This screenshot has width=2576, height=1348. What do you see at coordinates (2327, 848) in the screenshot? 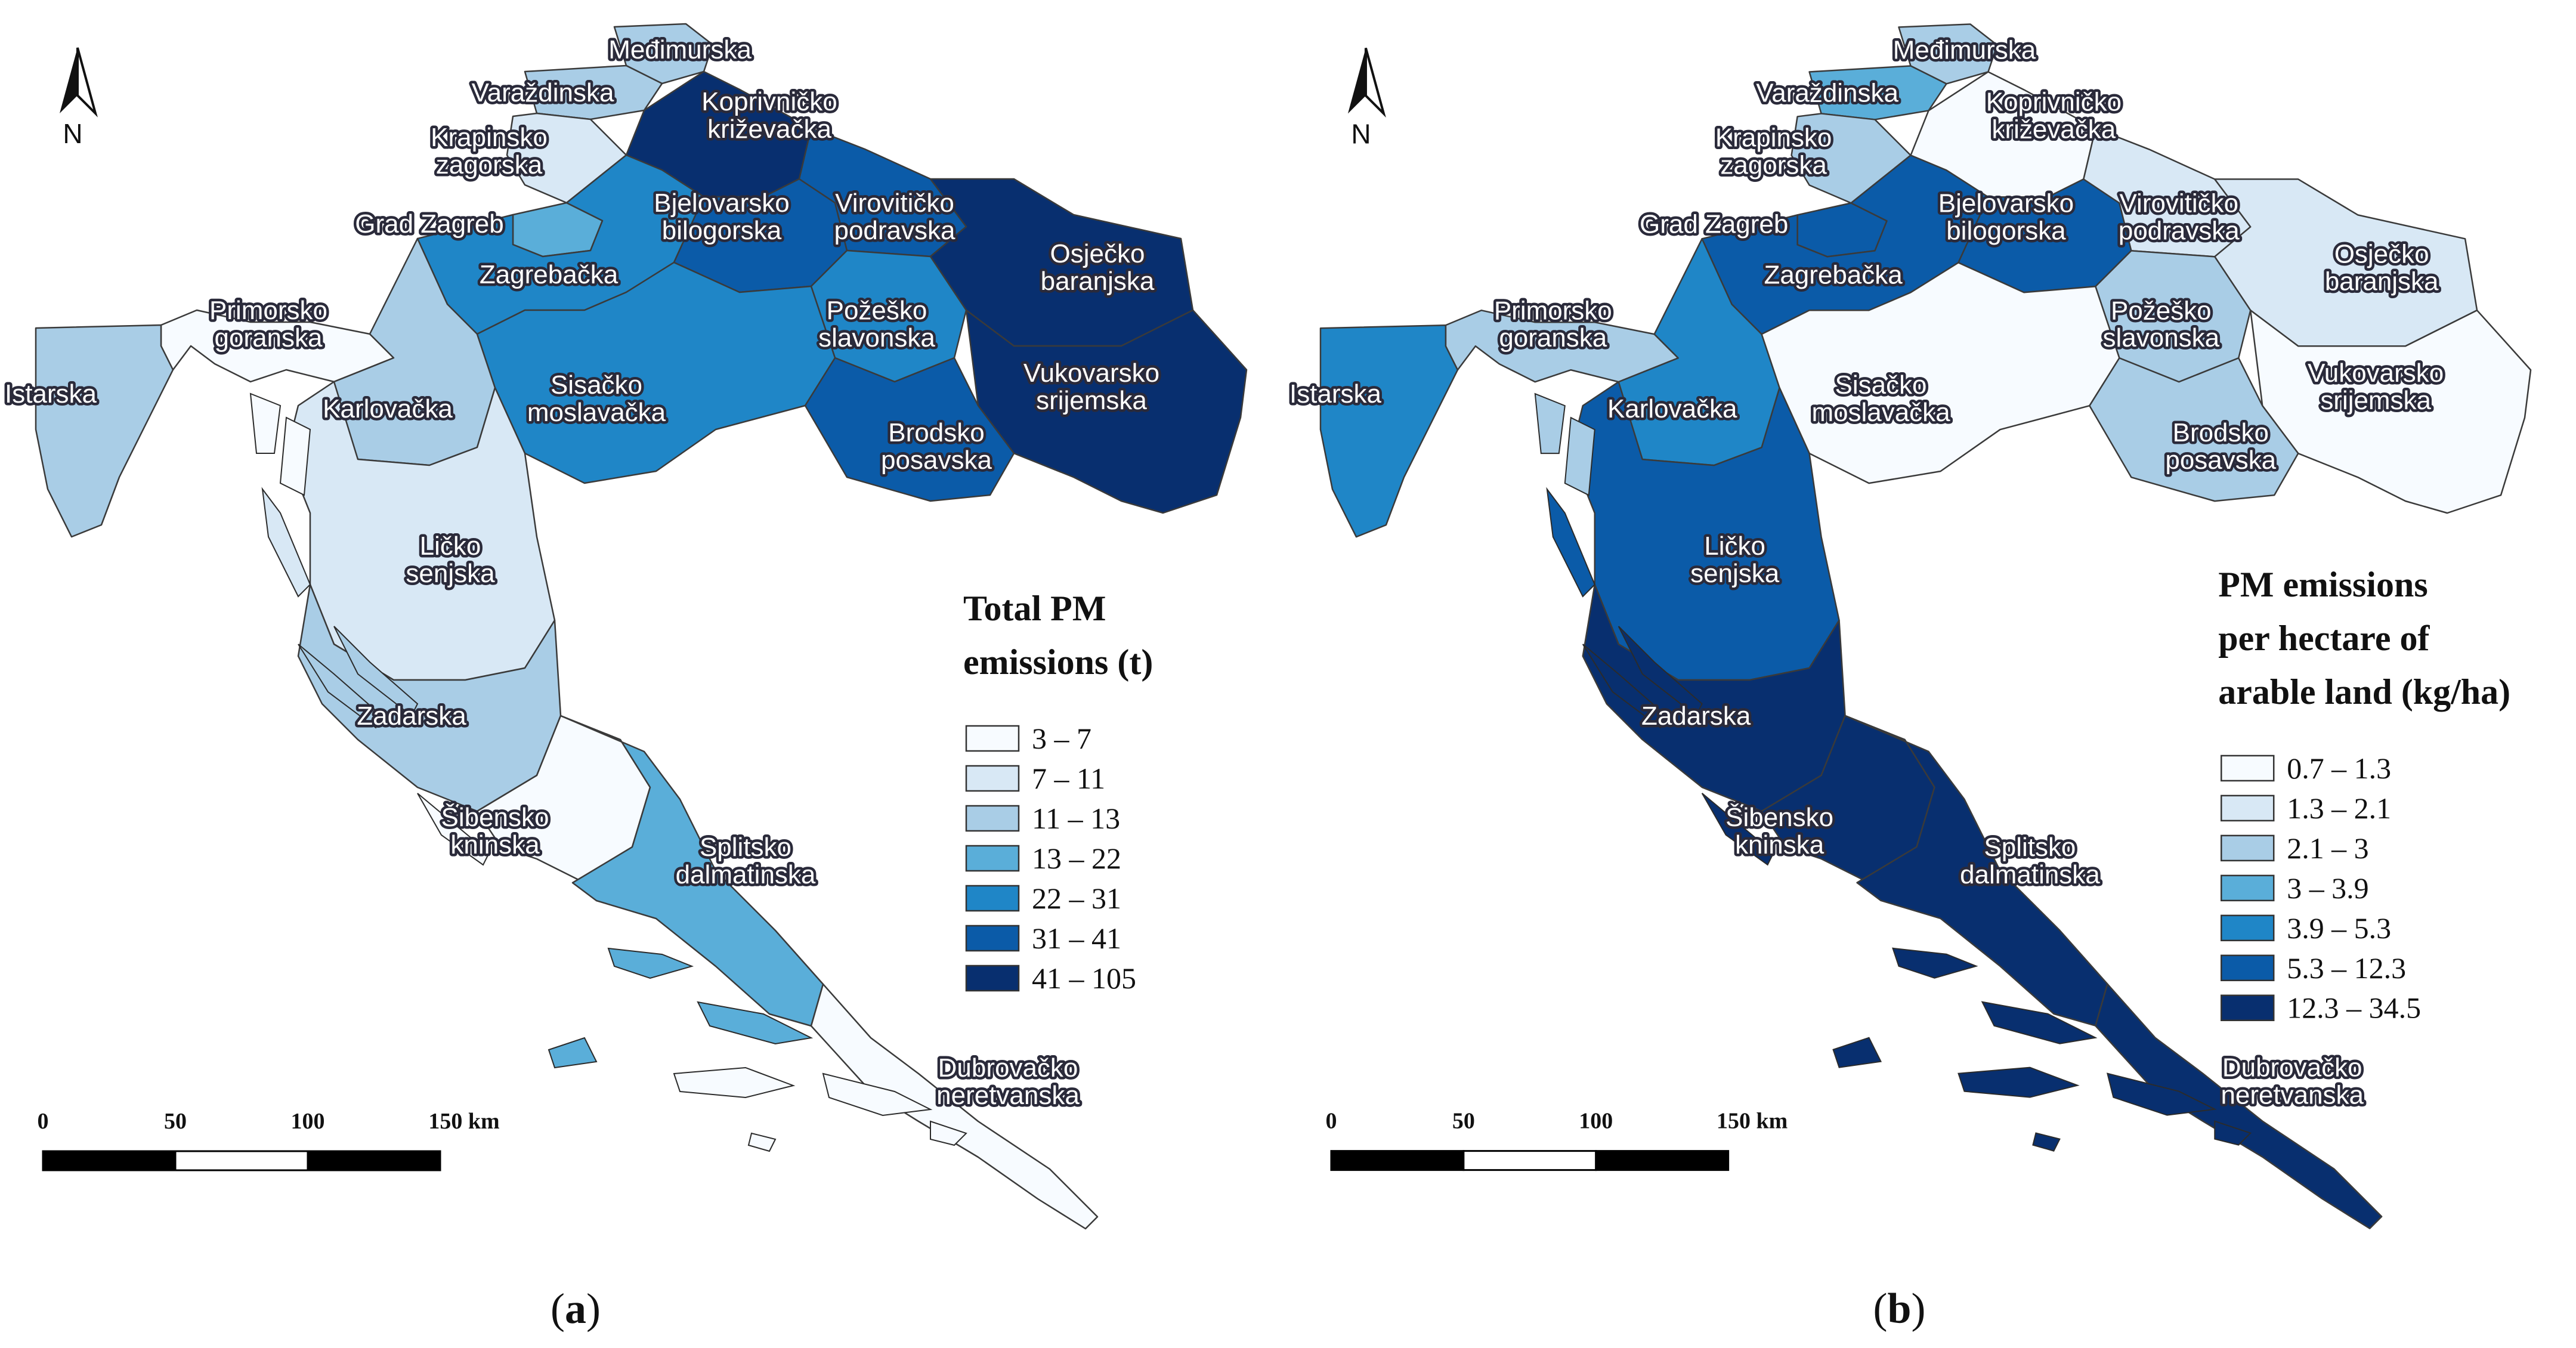
I see `legend-label-2: 2.1 – 3` at bounding box center [2327, 848].